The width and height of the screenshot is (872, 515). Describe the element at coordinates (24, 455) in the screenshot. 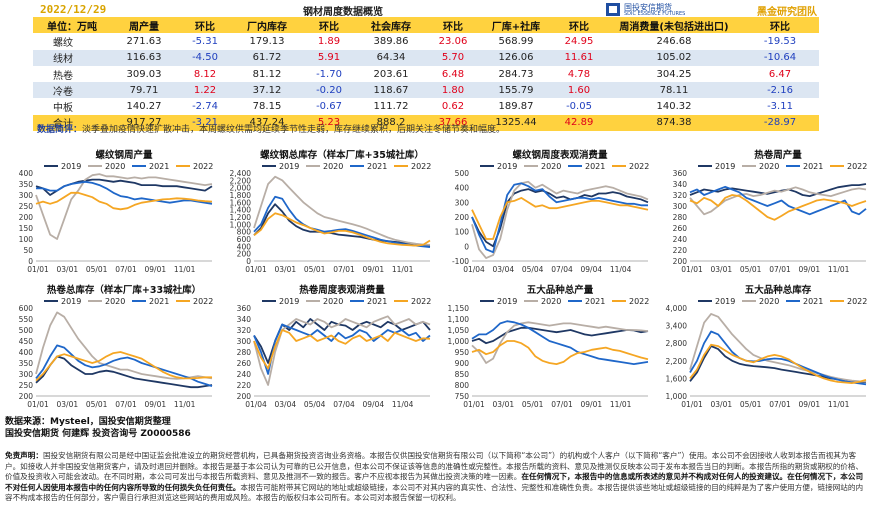

I see `disclaimer-label: 免责声明：` at that location.